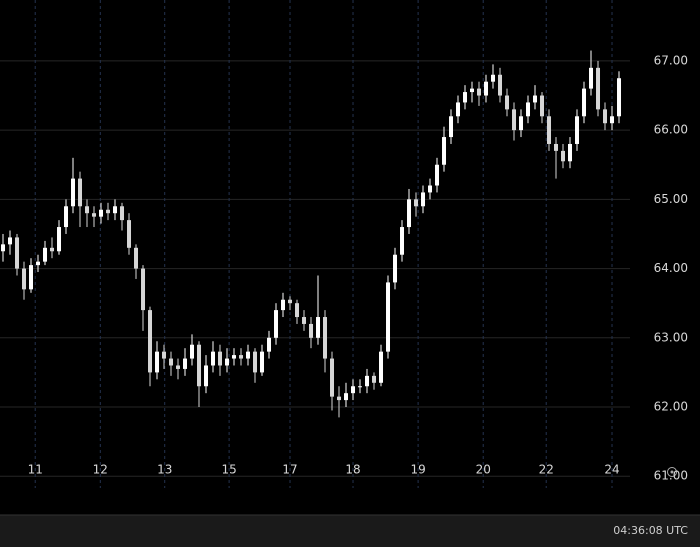 This screenshot has height=547, width=700. What do you see at coordinates (671, 199) in the screenshot?
I see `y-tick-label: 65.00` at bounding box center [671, 199].